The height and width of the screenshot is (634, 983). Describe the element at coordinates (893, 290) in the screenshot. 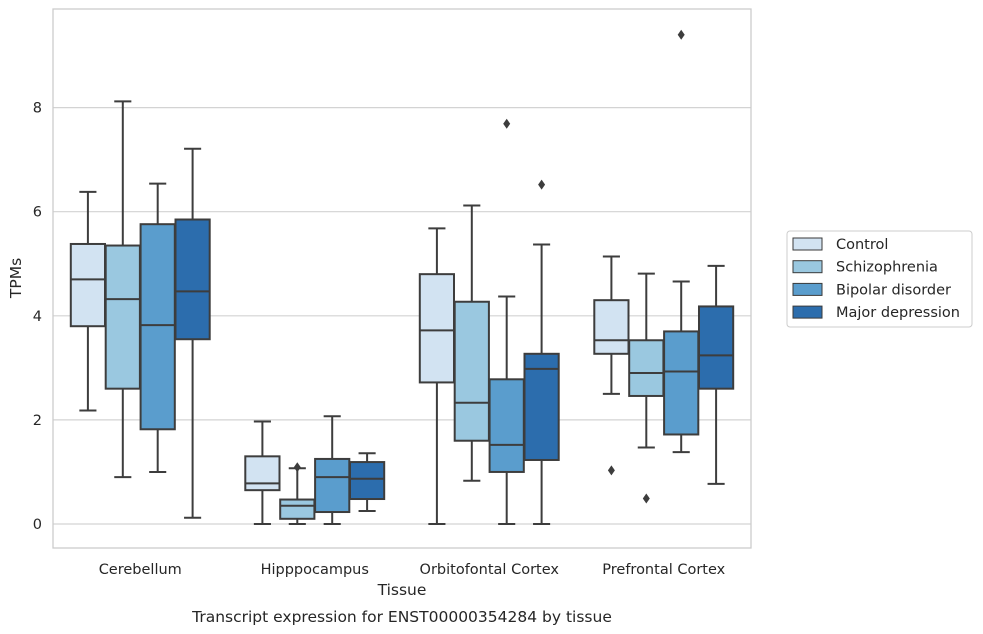

I see `legend-label: Bipolar disorder` at that location.